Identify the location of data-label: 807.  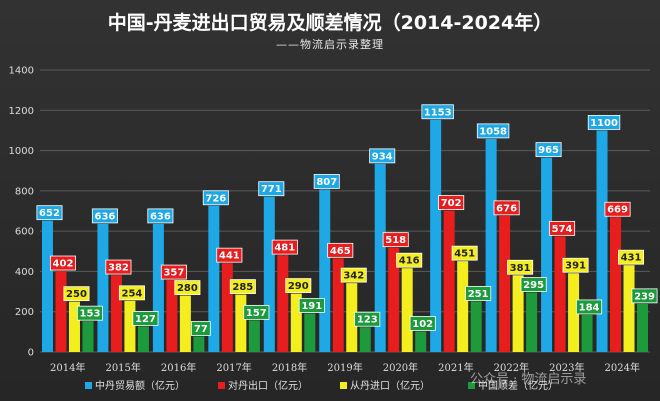
(326, 182).